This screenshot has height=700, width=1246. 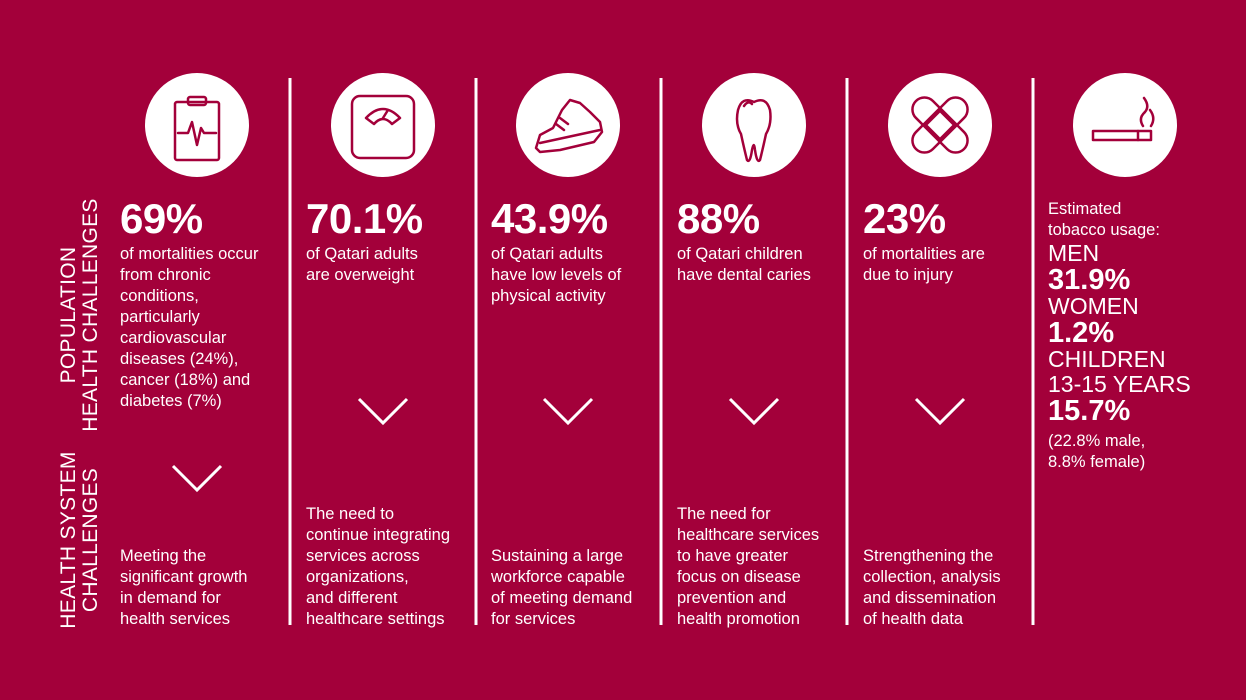 I want to click on side-label-line: HEALTH CHALLENGES, so click(x=90, y=315).